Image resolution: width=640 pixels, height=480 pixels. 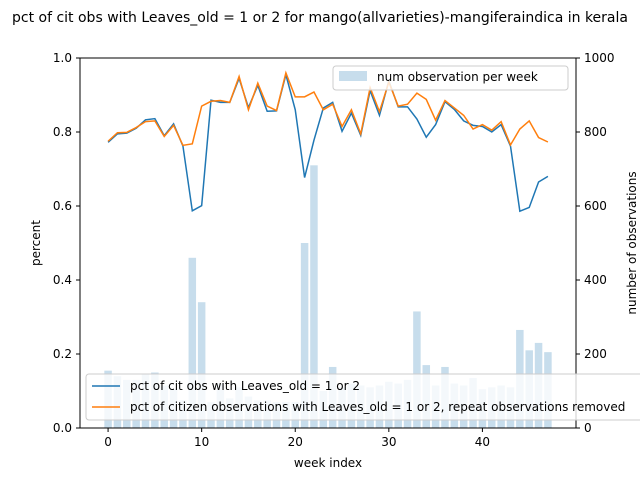 I want to click on x-tick-label: 30, so click(x=388, y=442).